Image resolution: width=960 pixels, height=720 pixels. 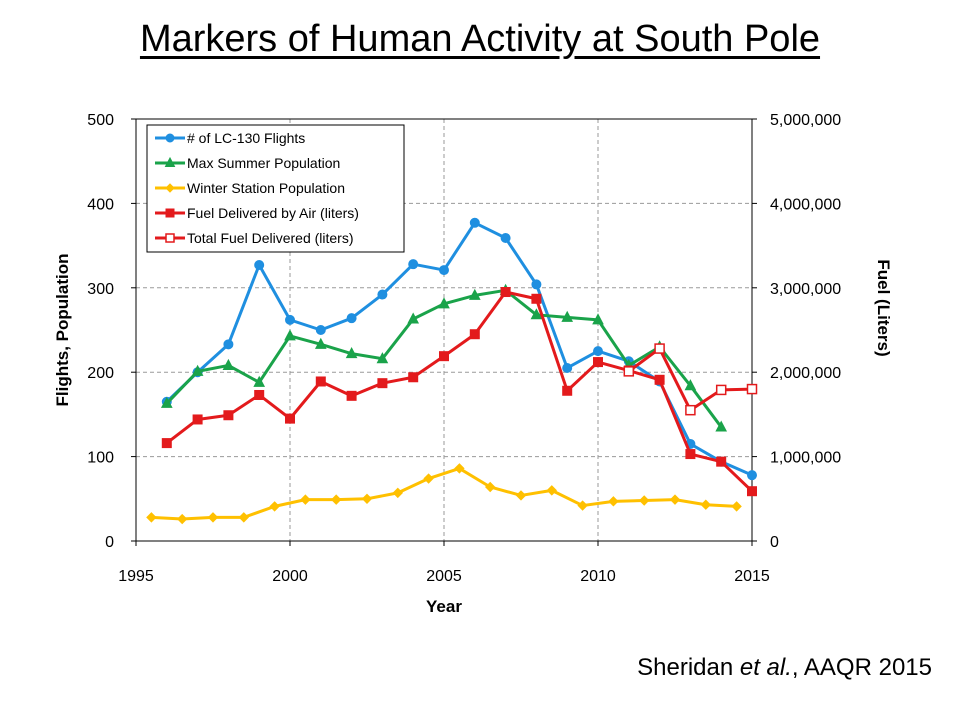 What do you see at coordinates (270, 238) in the screenshot?
I see `legend-label: Total Fuel Delivered (liters)` at bounding box center [270, 238].